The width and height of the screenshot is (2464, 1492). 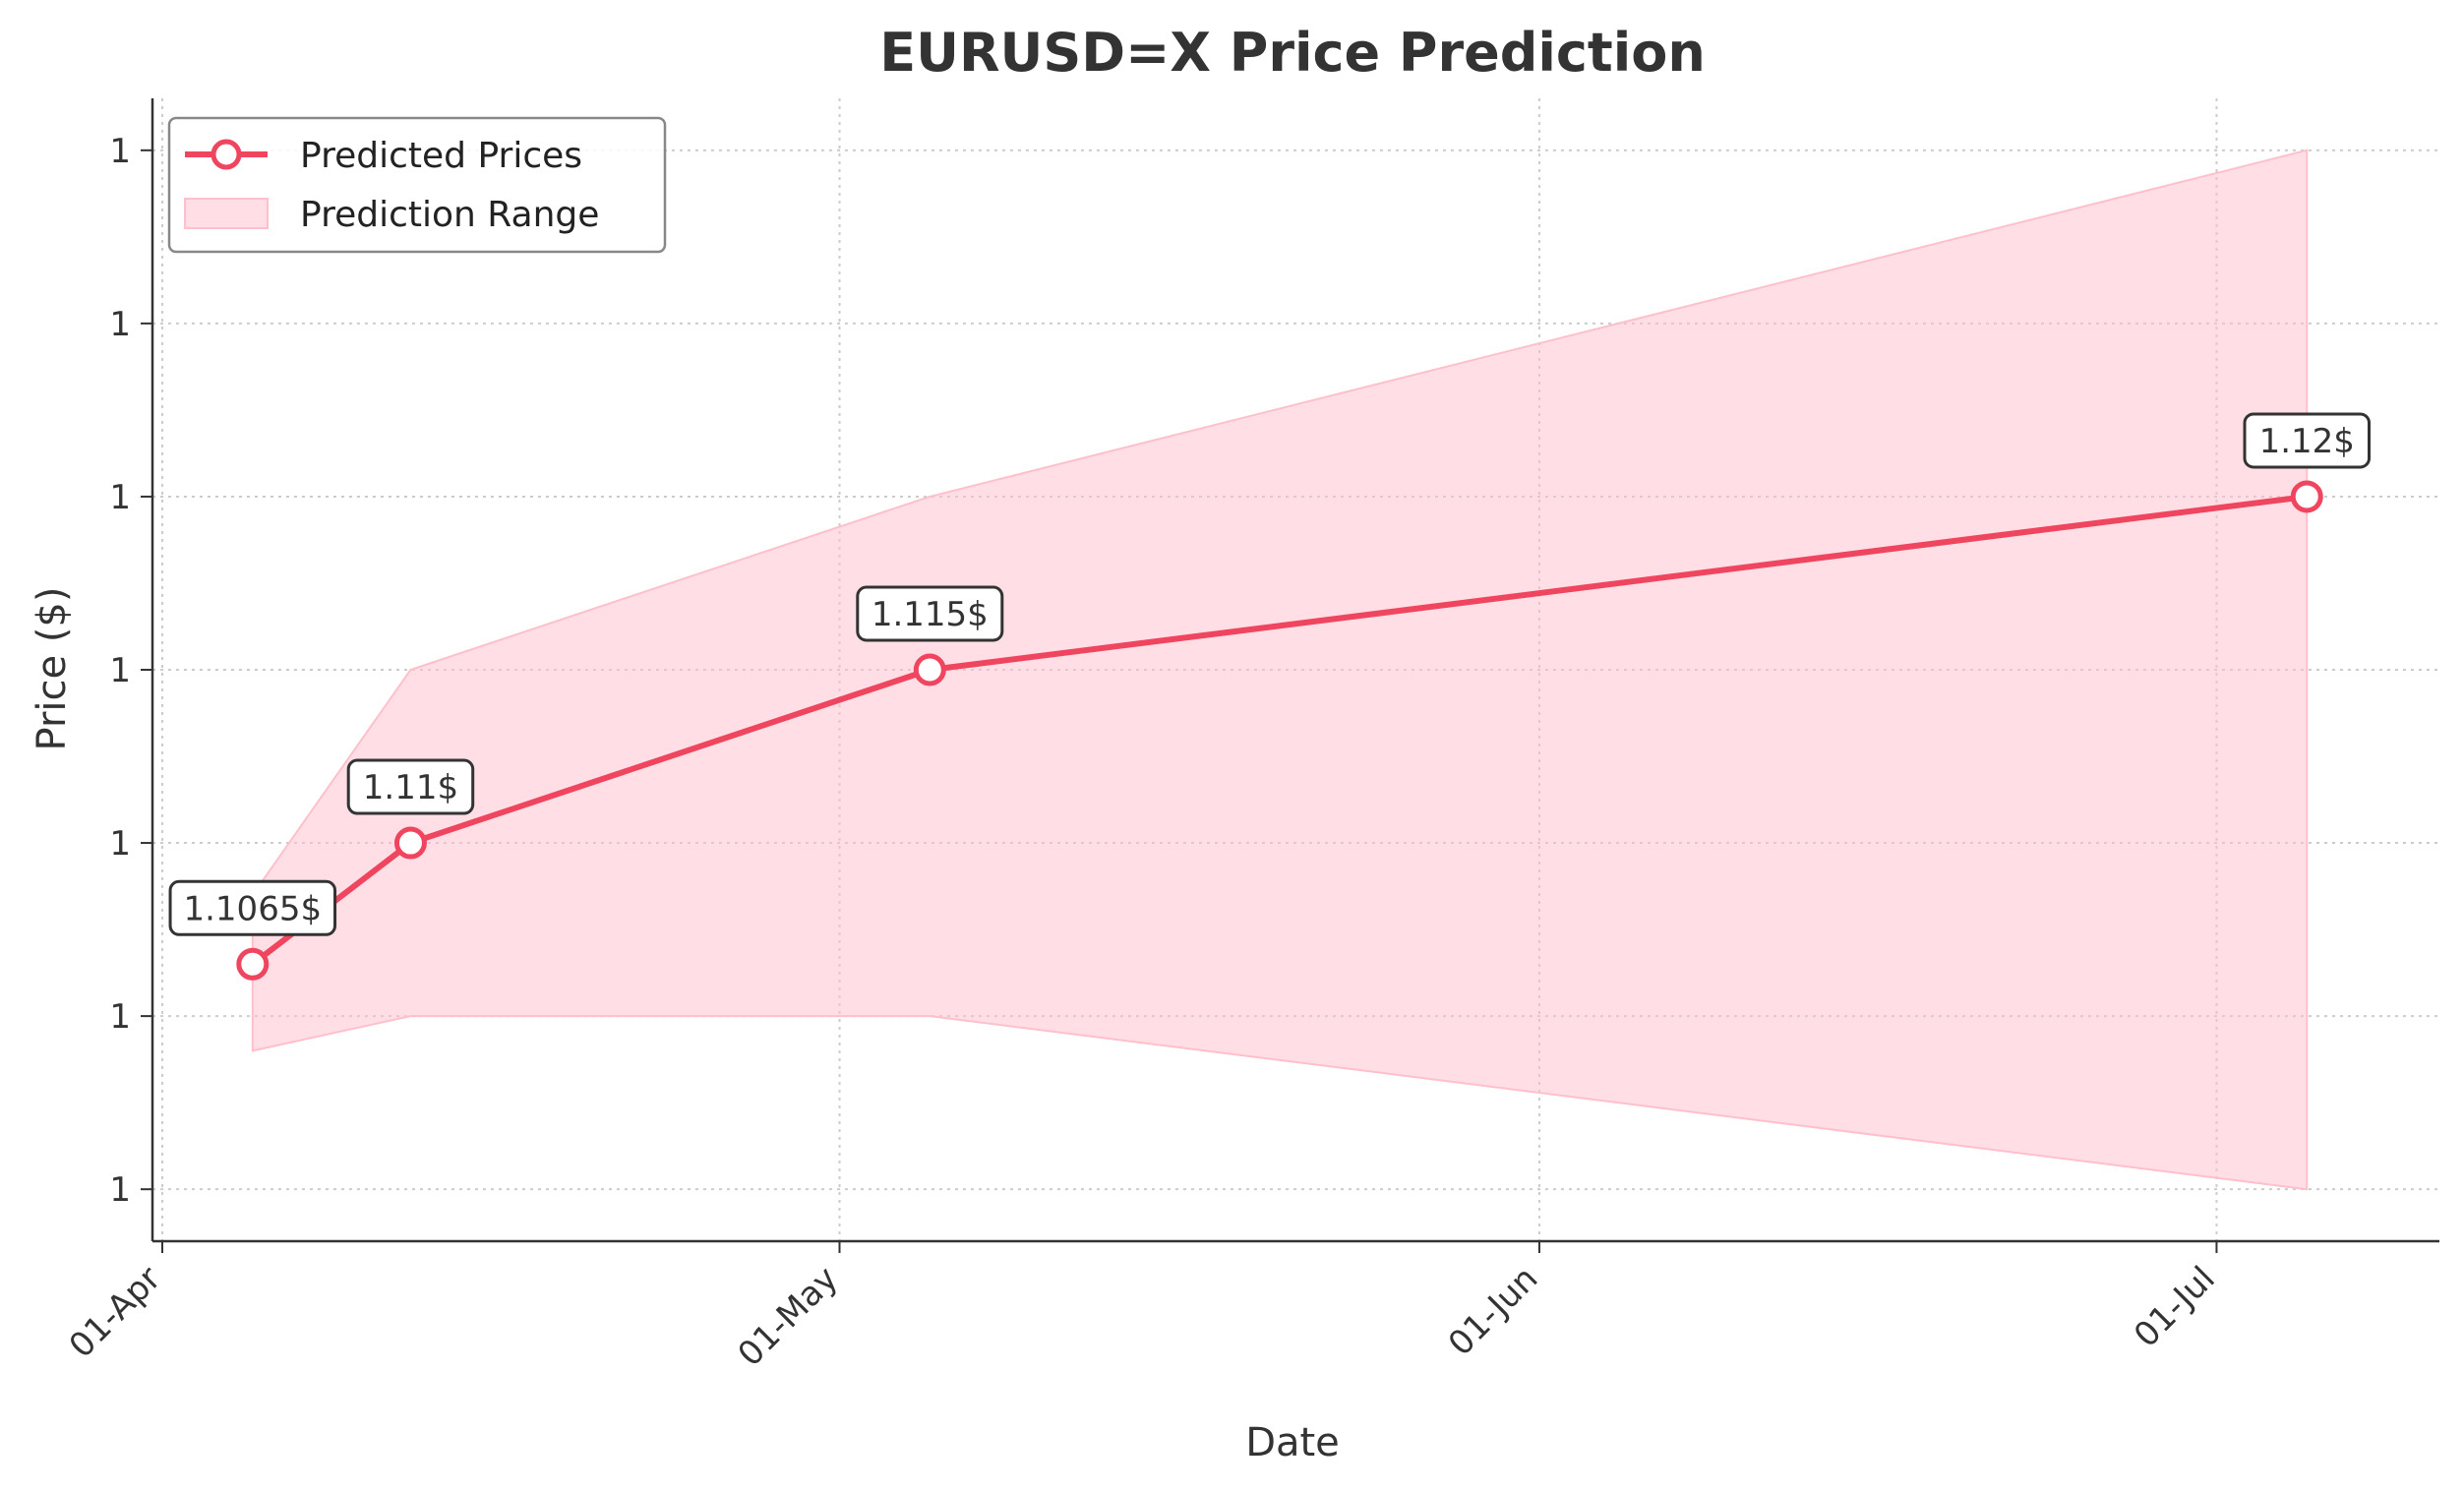 What do you see at coordinates (1293, 53) in the screenshot?
I see `chart-title: EURUSD=X Price Prediction` at bounding box center [1293, 53].